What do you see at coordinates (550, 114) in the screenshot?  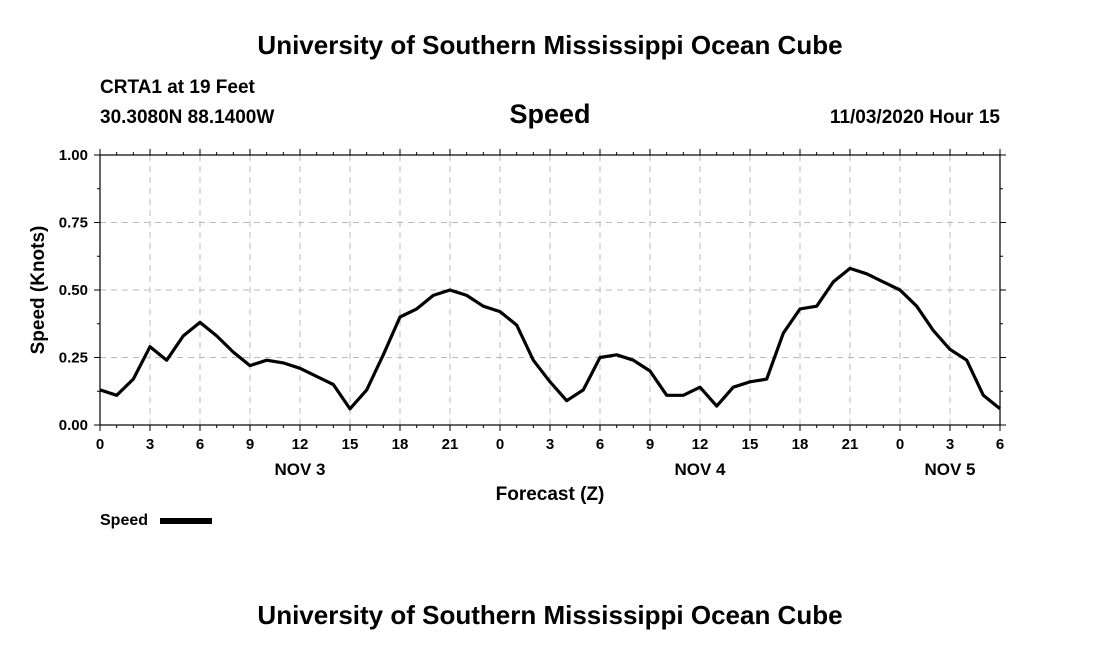 I see `variable-title: Speed` at bounding box center [550, 114].